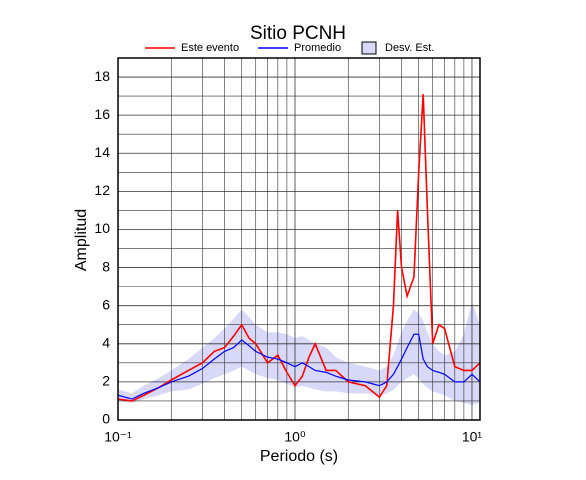 Image resolution: width=586 pixels, height=480 pixels. I want to click on y-tick-label: 6, so click(106, 304).